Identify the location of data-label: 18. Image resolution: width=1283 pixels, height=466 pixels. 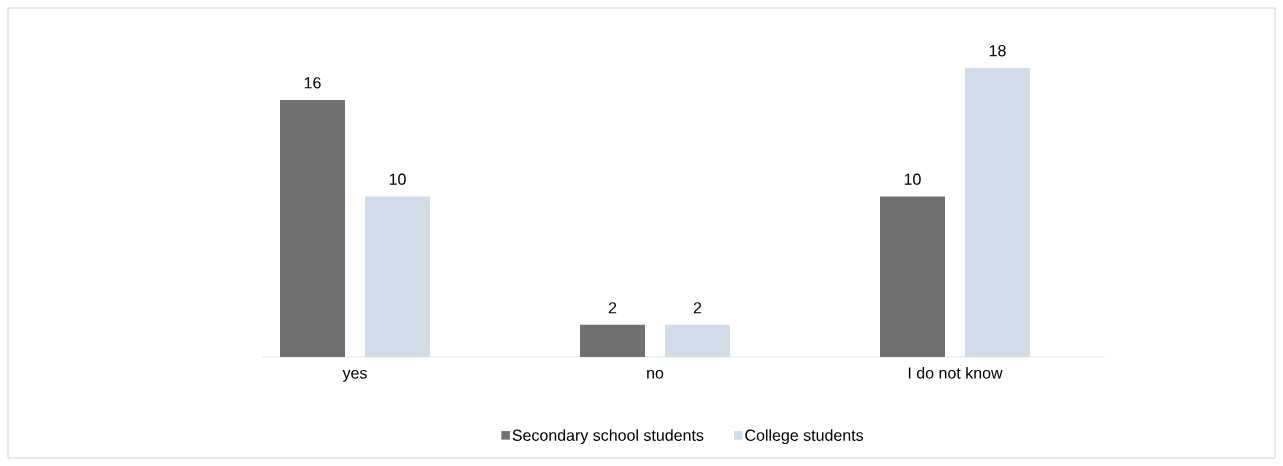
(997, 51).